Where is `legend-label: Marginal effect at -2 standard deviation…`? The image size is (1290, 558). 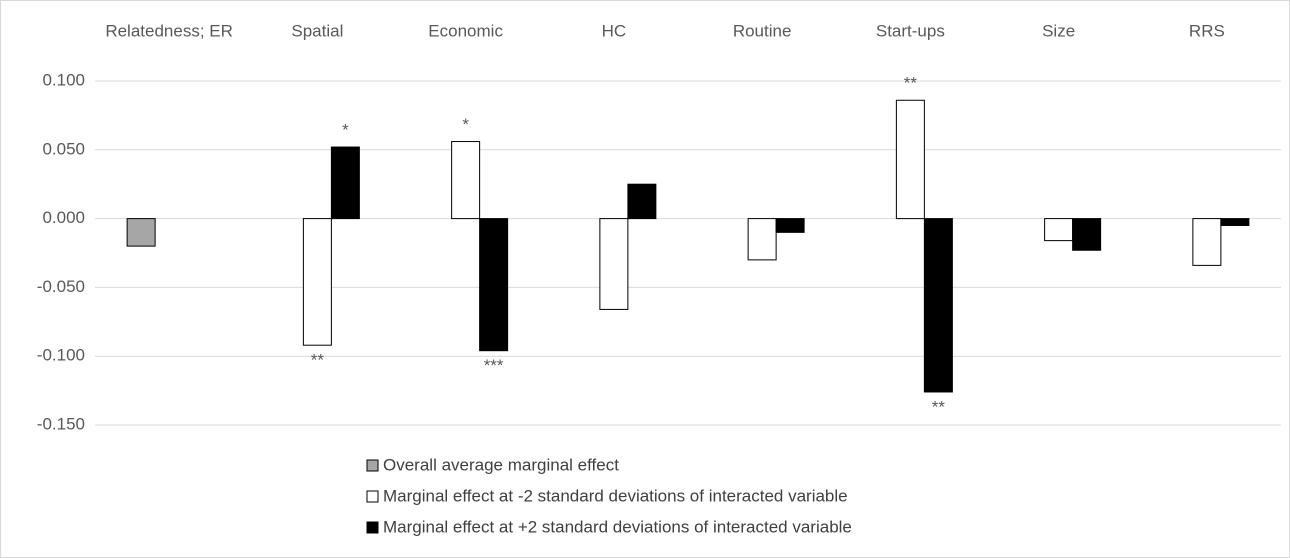
legend-label: Marginal effect at -2 standard deviation… is located at coordinates (615, 495).